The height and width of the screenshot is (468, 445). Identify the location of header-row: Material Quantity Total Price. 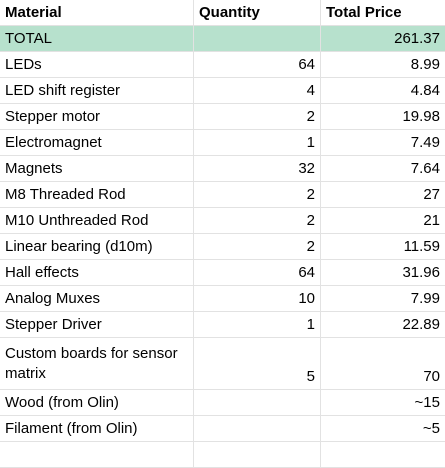
(222, 13).